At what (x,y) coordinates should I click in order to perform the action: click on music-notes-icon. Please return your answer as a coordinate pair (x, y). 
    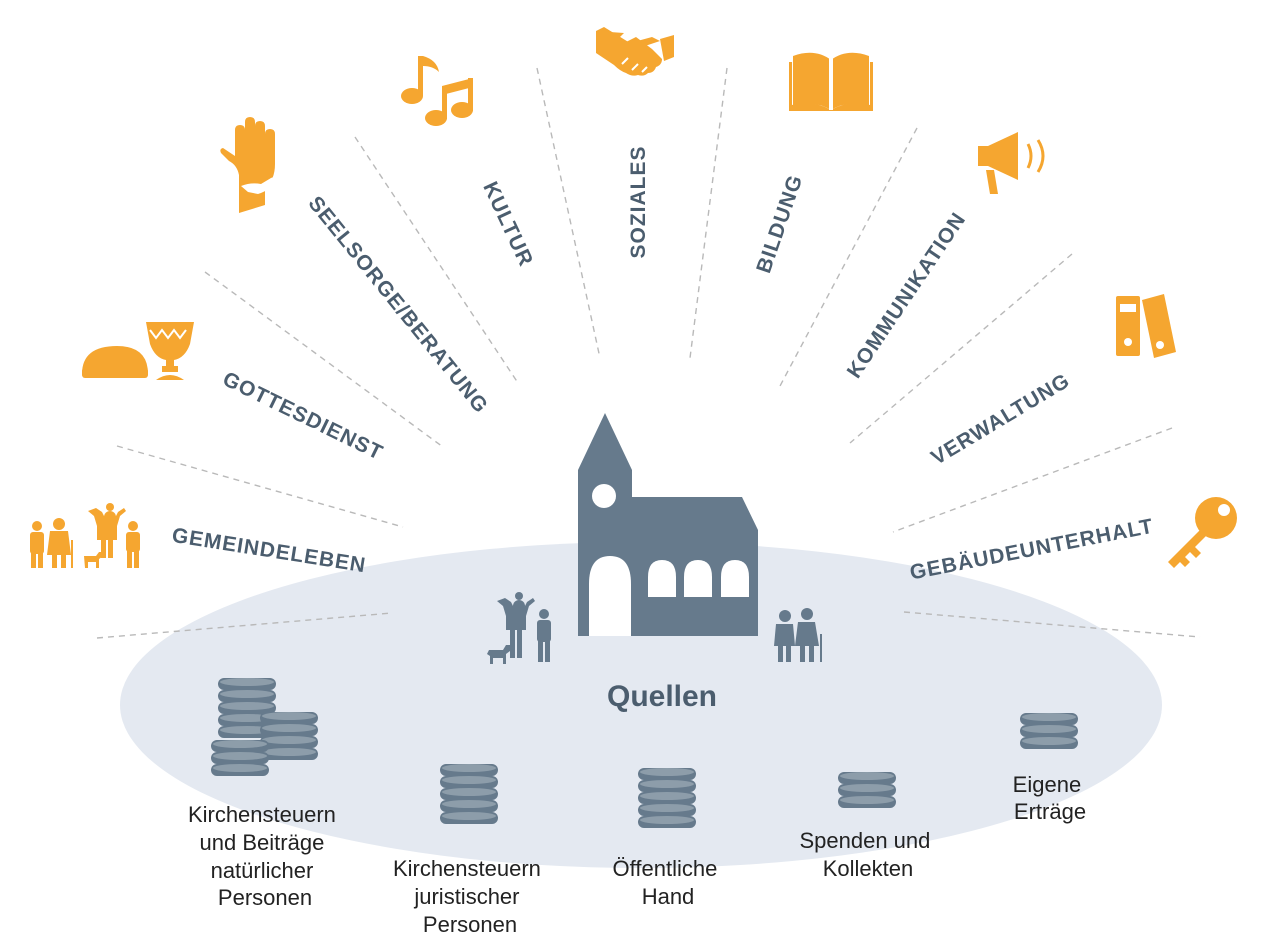
    Looking at the image, I should click on (437, 91).